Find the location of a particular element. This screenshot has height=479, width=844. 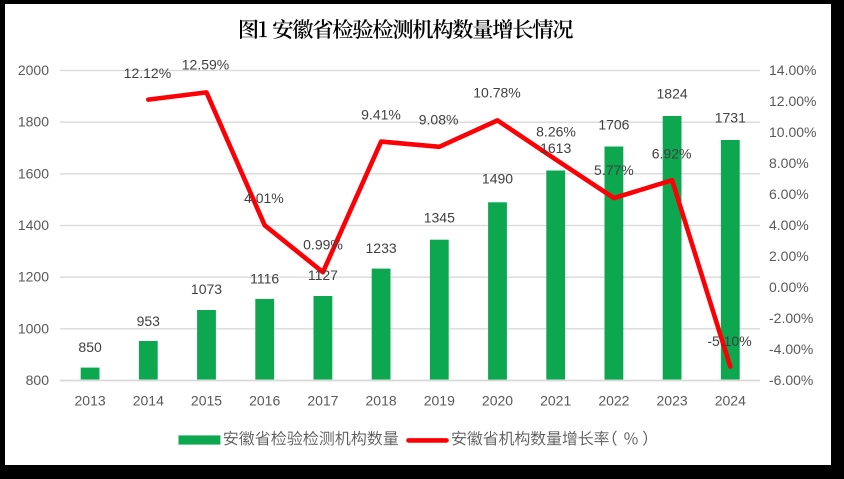

svg-text: 1490 is located at coordinates (497, 179).